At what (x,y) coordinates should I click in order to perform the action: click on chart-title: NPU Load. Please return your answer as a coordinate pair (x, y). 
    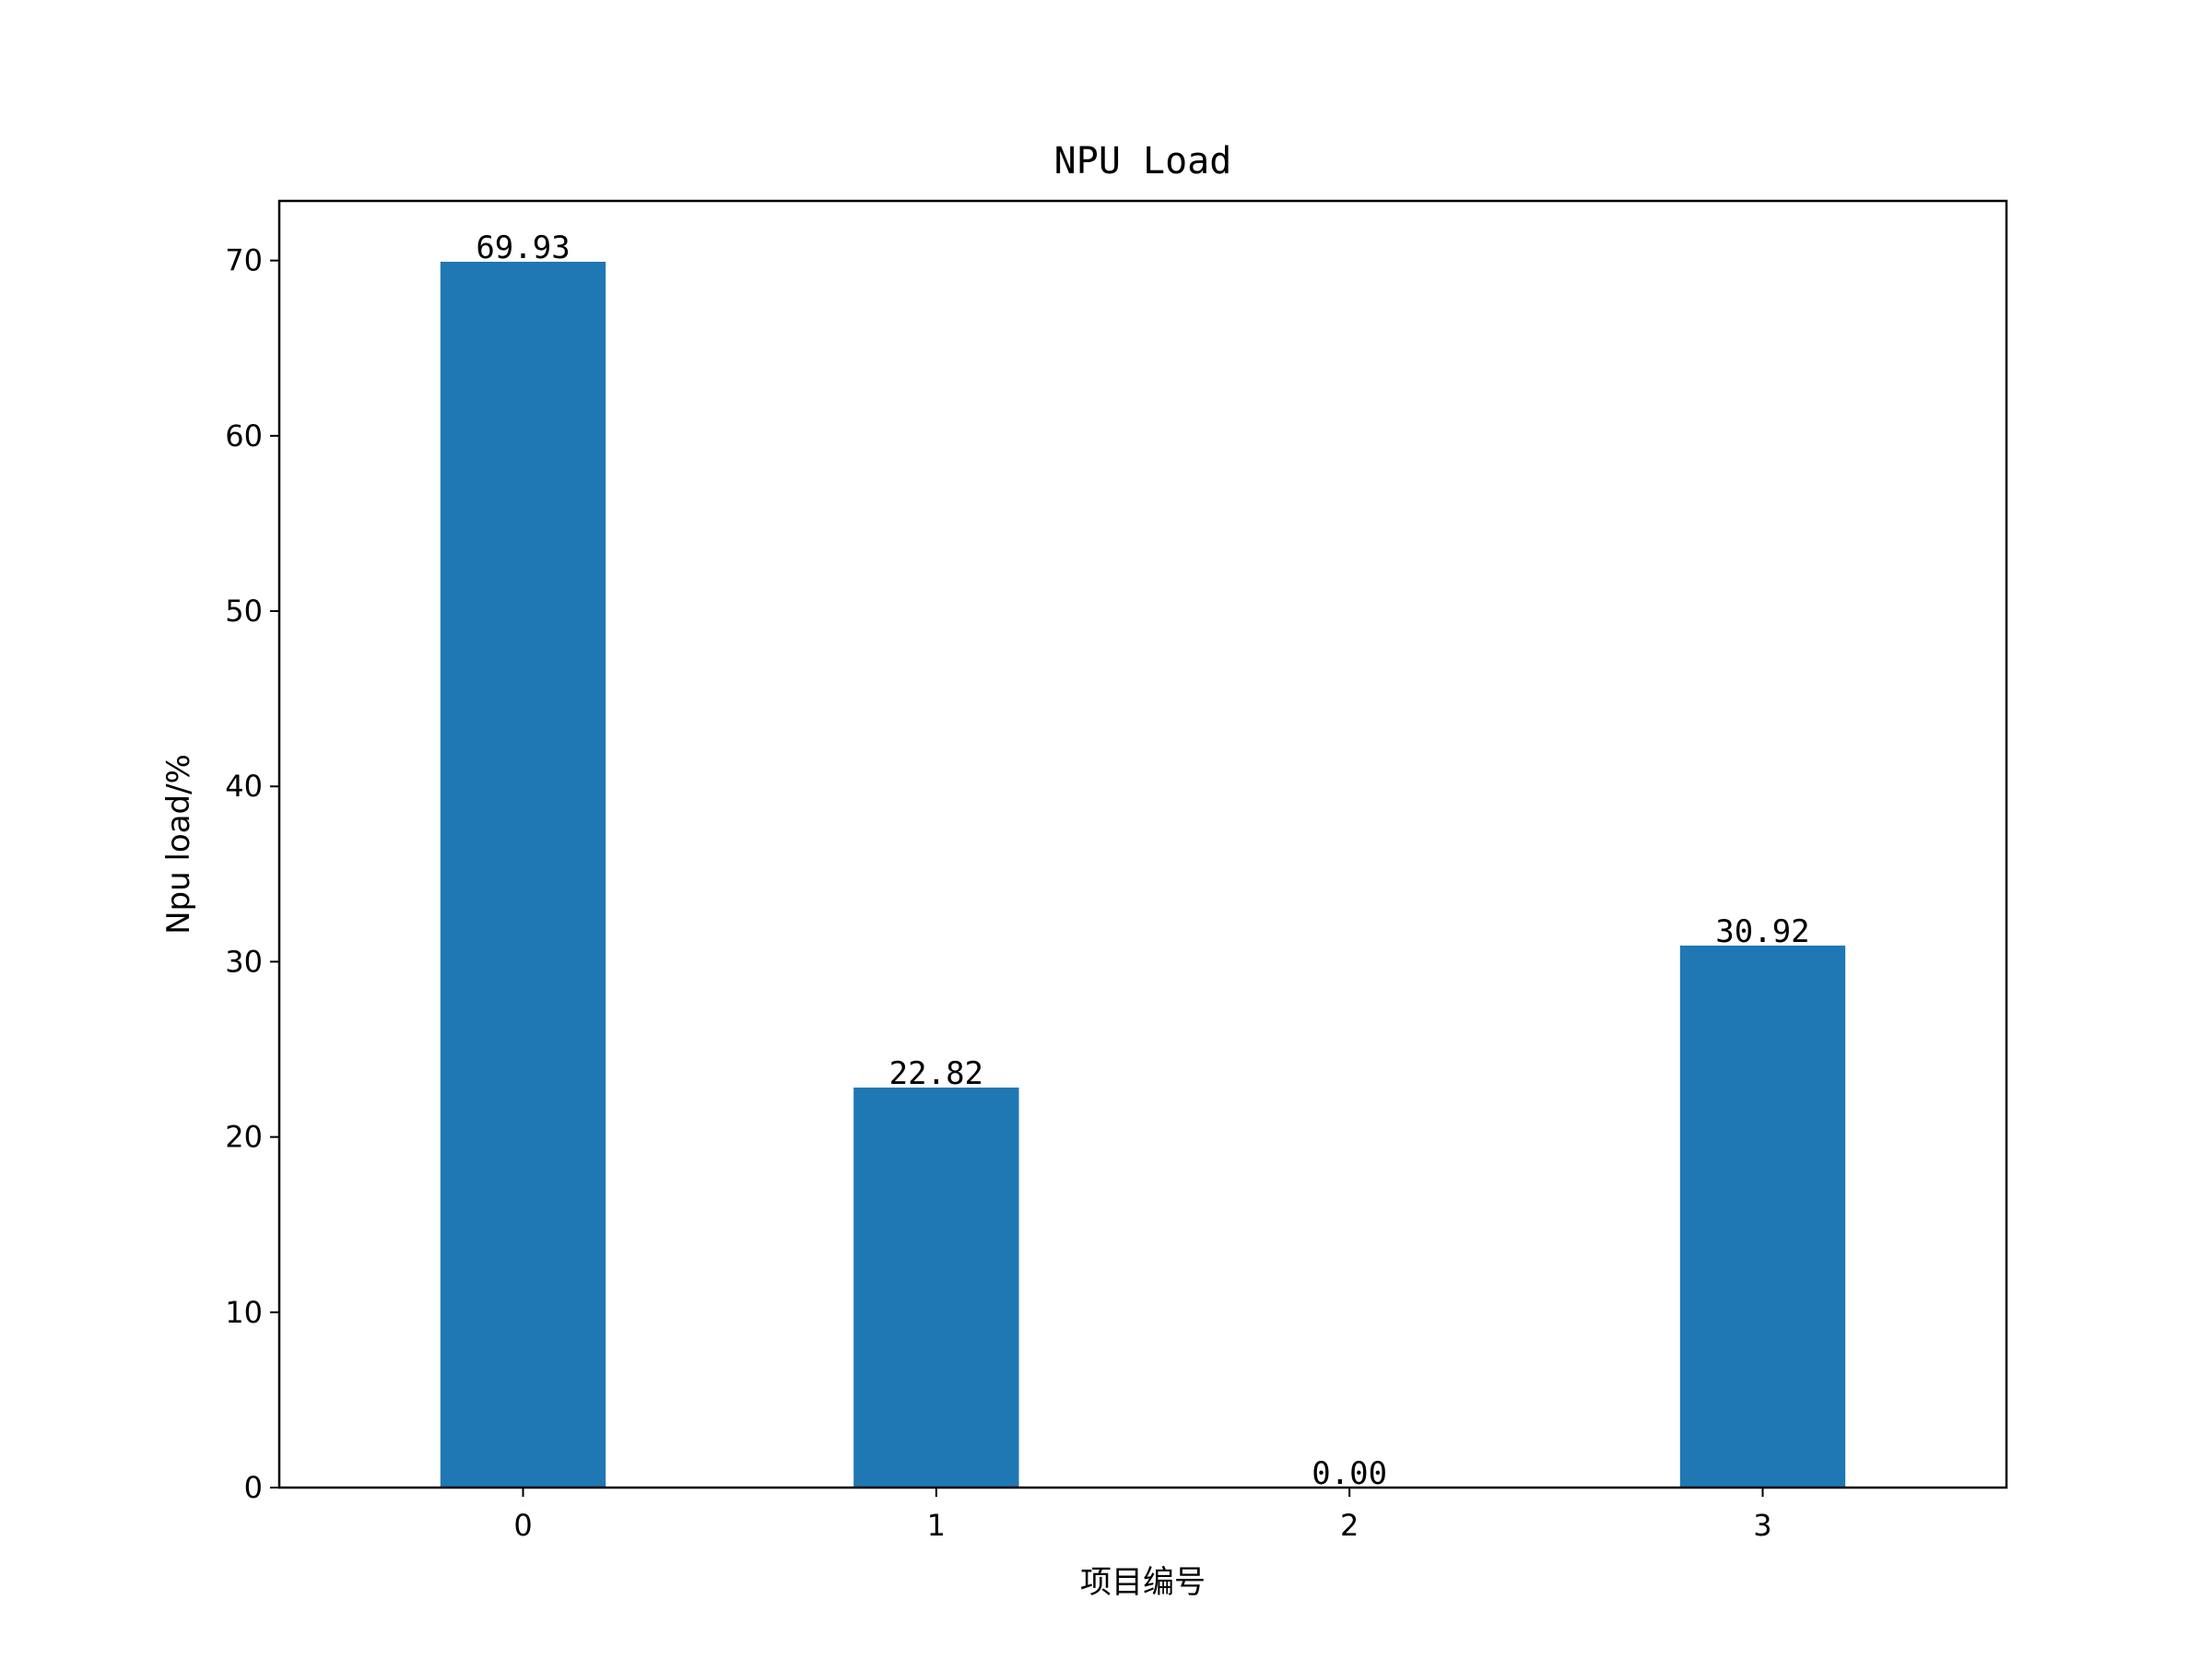
    Looking at the image, I should click on (1143, 161).